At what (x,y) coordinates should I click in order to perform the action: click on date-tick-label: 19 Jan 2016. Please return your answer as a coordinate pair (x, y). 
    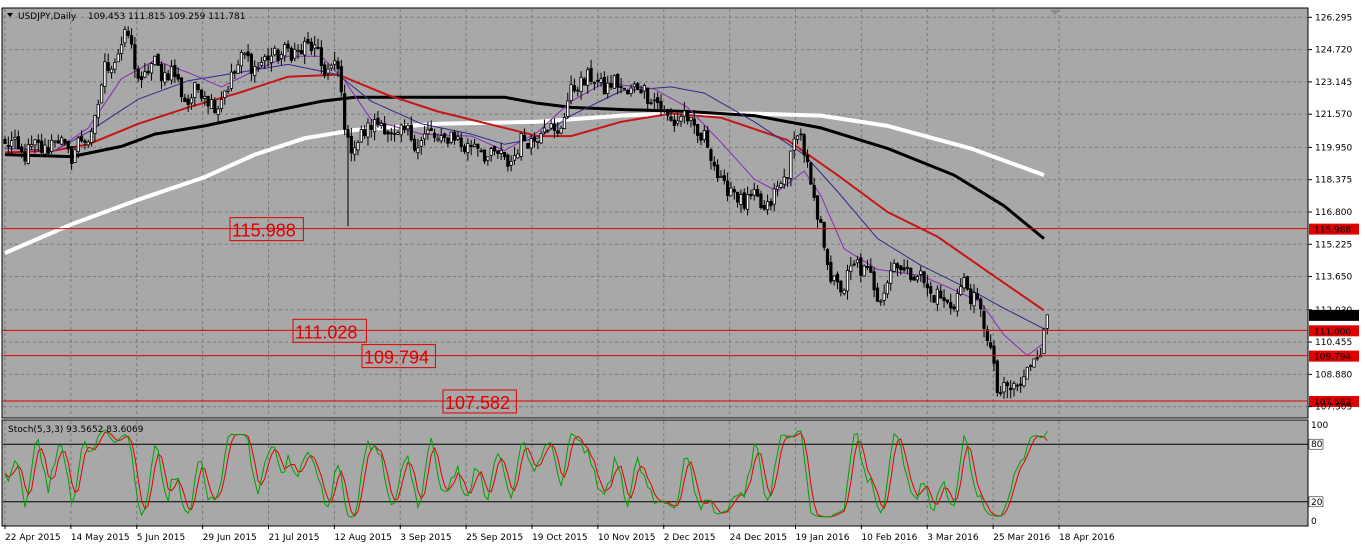
    Looking at the image, I should click on (823, 538).